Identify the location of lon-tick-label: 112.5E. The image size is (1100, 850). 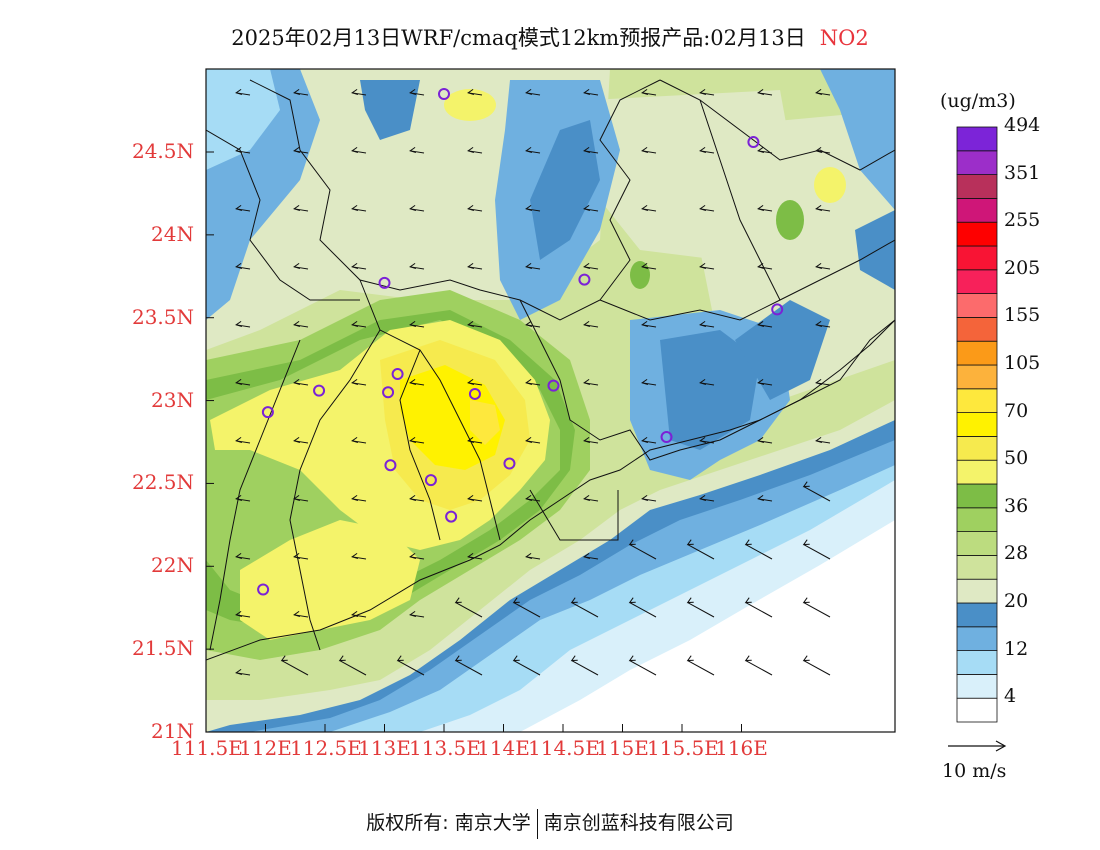
(326, 748).